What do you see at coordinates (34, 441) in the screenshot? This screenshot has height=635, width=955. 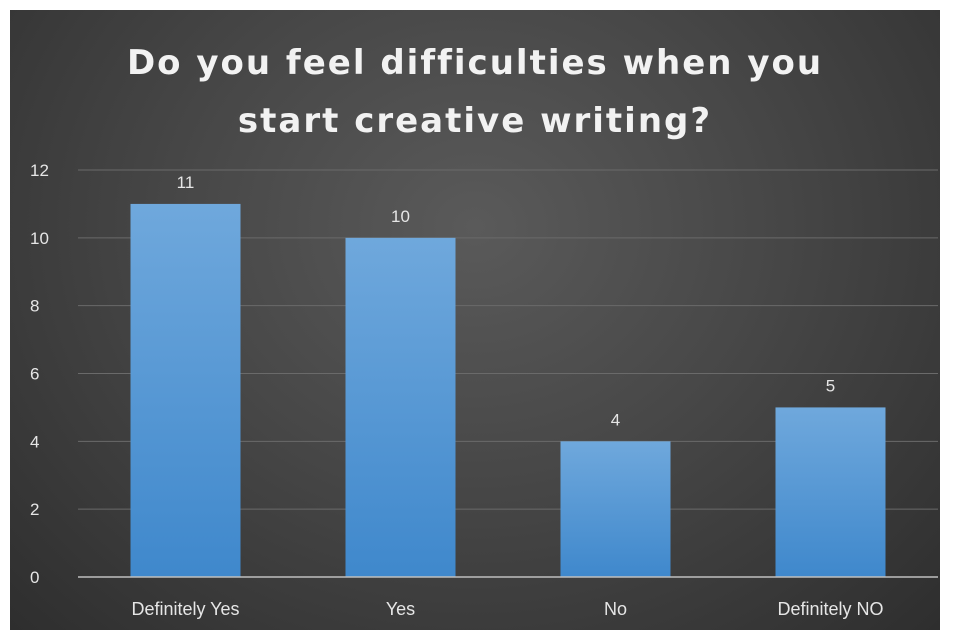 I see `y-tick-label: 4` at bounding box center [34, 441].